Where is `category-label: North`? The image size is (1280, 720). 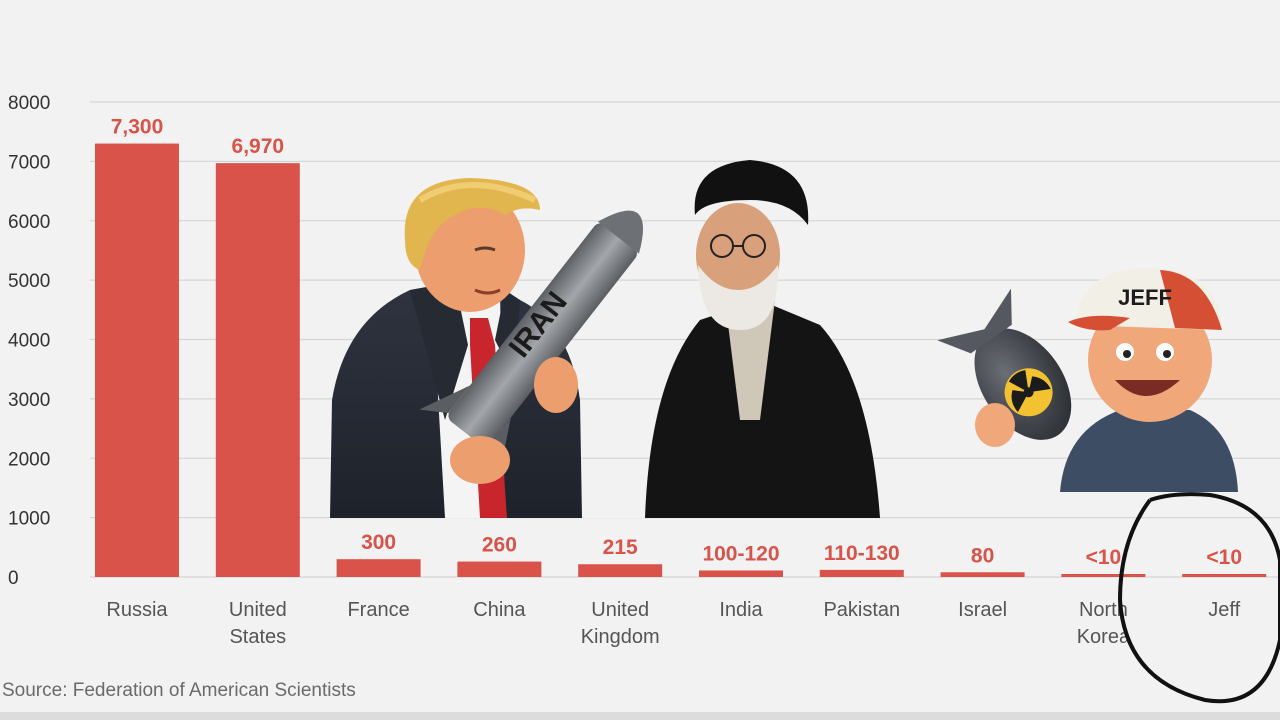
category-label: North is located at coordinates (1103, 610).